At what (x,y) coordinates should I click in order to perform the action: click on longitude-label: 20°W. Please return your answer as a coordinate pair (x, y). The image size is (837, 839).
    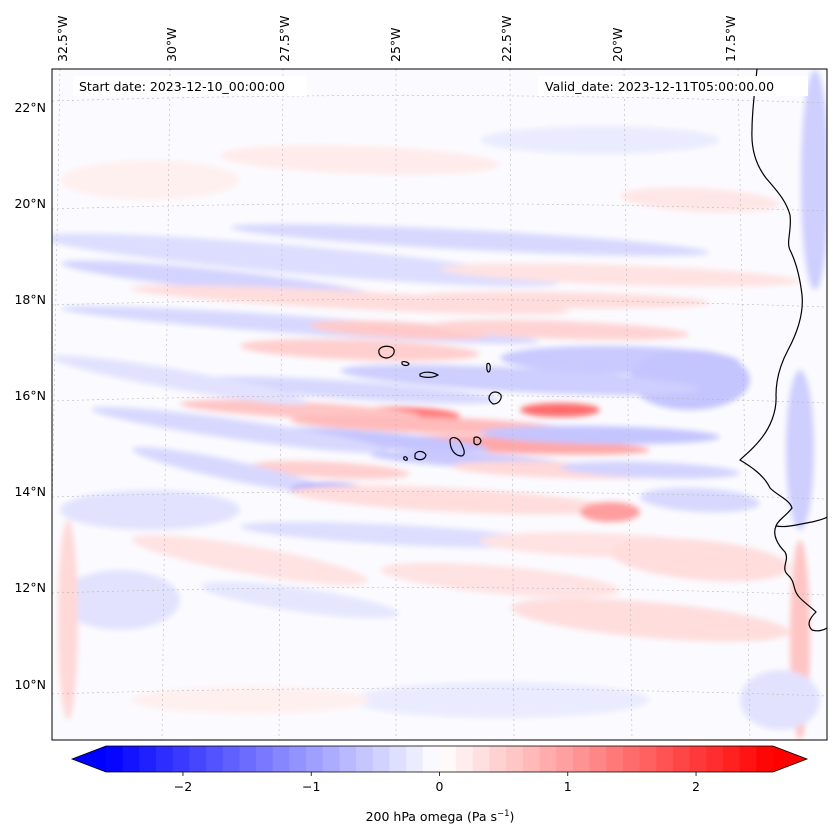
    Looking at the image, I should click on (617, 44).